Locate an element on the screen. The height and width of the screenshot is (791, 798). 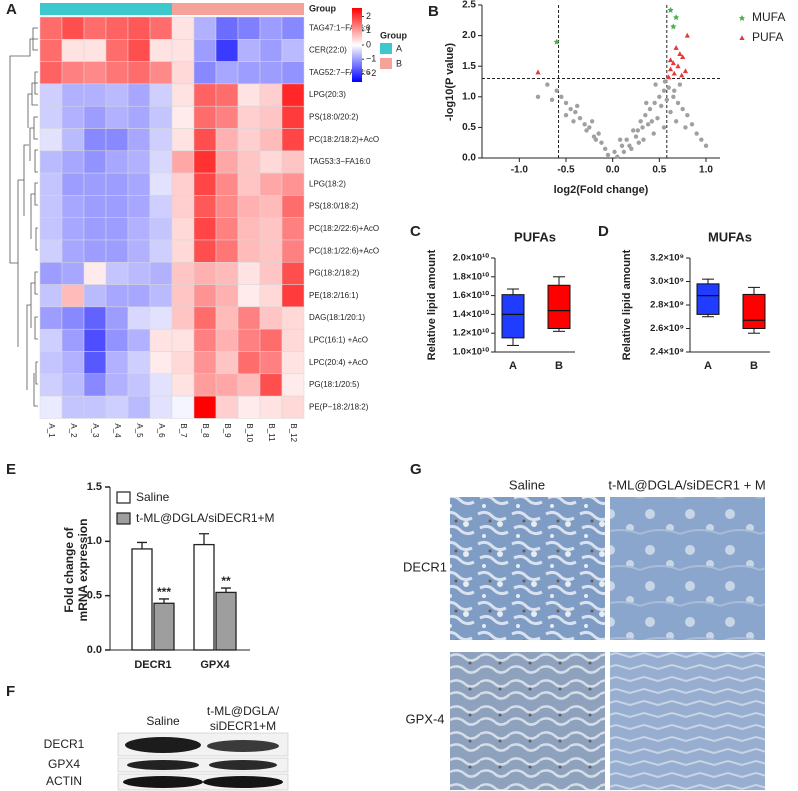
row-label: LPG(18:2) is located at coordinates (327, 183).